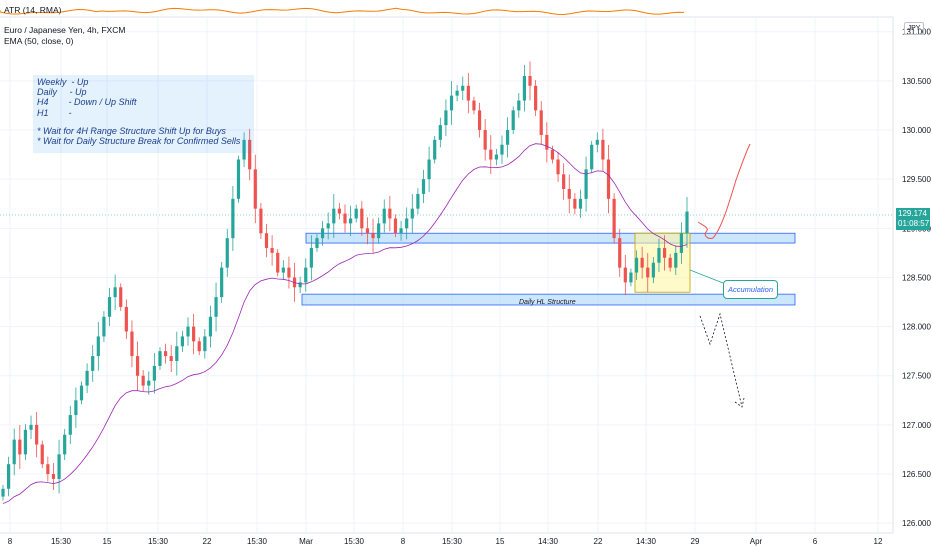 This screenshot has height=550, width=932. I want to click on ema-indicator-label: EMA (50, close, 0), so click(39, 41).